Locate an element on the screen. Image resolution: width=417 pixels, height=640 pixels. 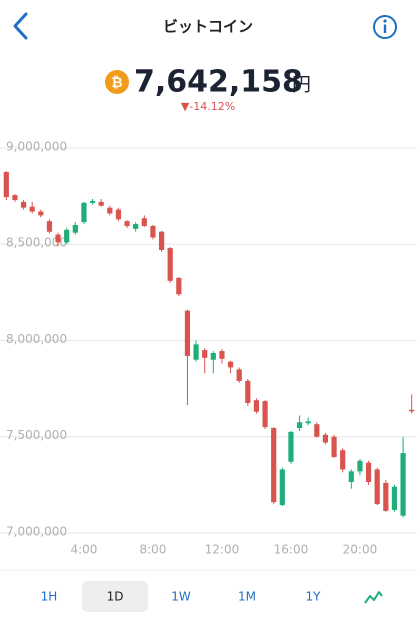
info-button is located at coordinates (385, 27).